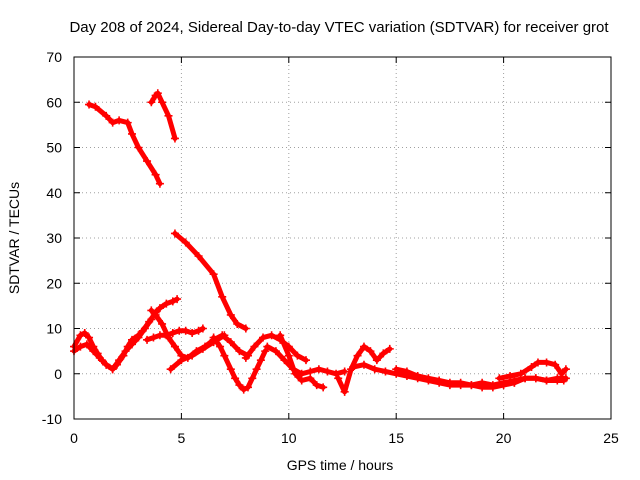 The height and width of the screenshot is (480, 640). What do you see at coordinates (54, 329) in the screenshot?
I see `y-tick-label: 10` at bounding box center [54, 329].